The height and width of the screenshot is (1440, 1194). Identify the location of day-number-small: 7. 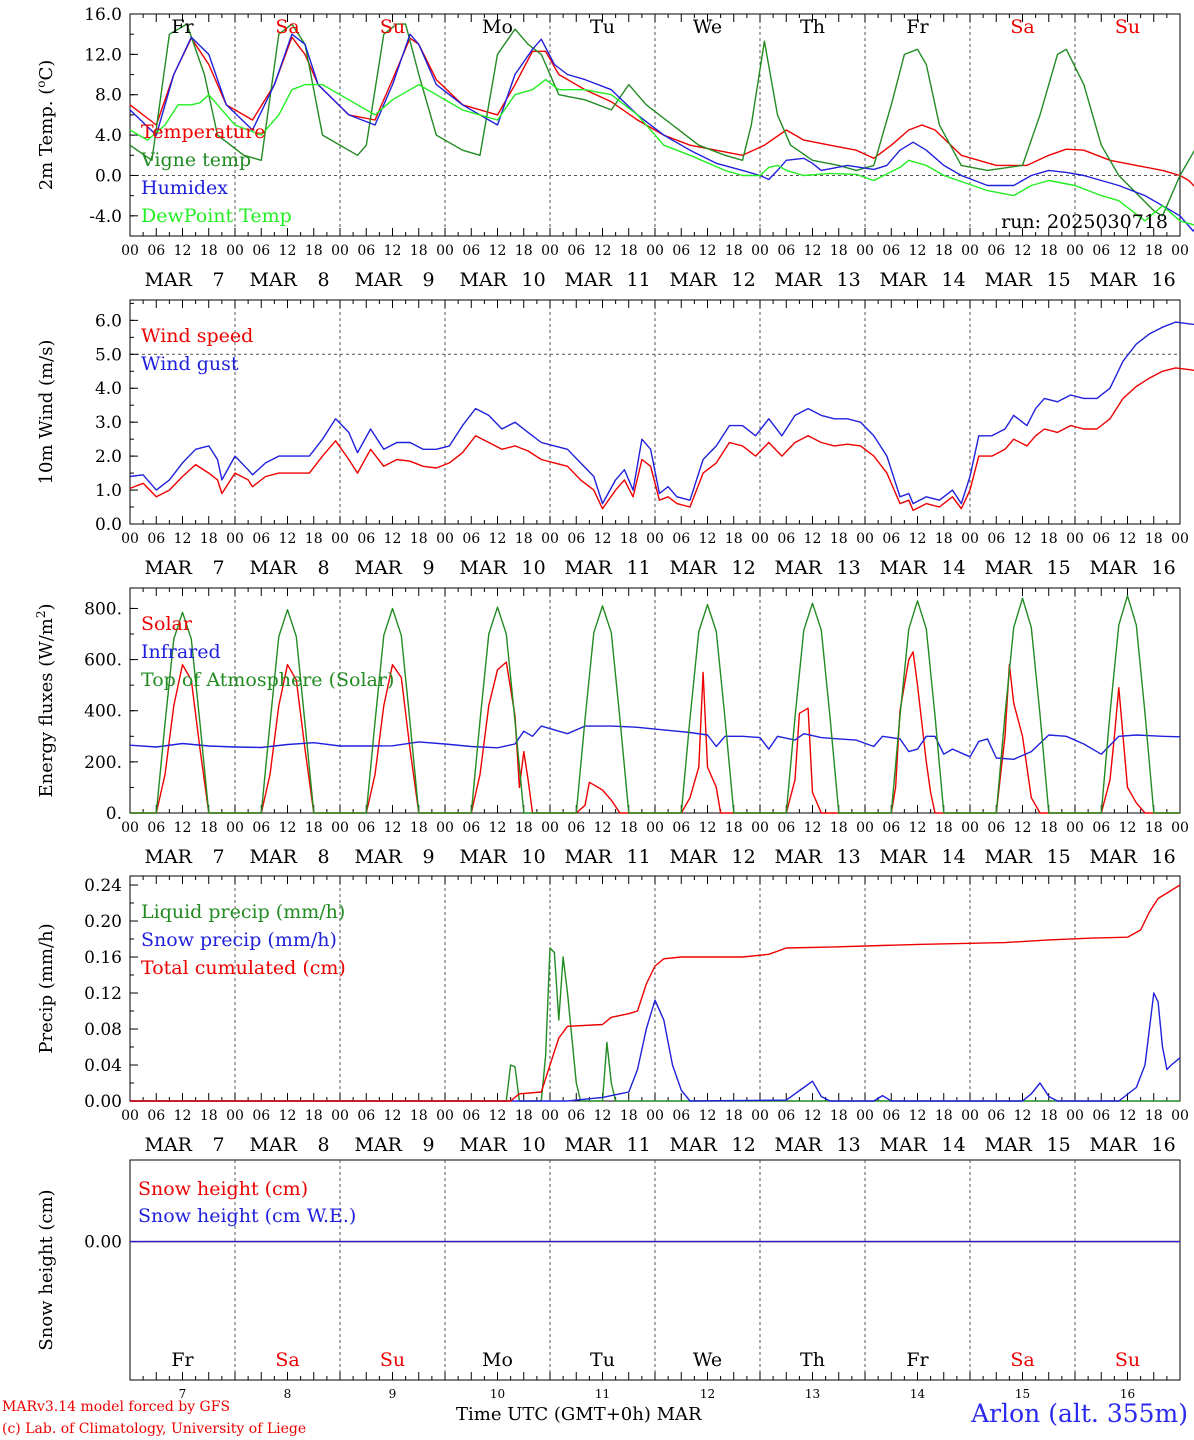
(183, 1394).